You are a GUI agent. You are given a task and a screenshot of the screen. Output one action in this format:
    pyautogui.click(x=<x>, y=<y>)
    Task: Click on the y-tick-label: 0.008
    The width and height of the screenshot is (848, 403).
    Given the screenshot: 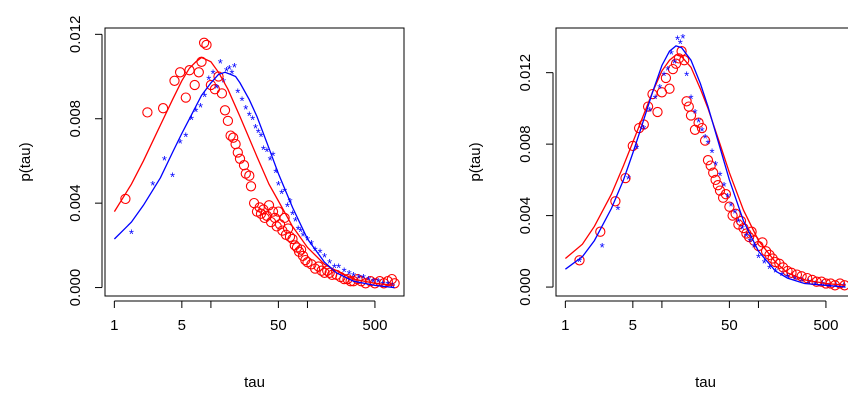 What is the action you would take?
    pyautogui.click(x=75, y=119)
    